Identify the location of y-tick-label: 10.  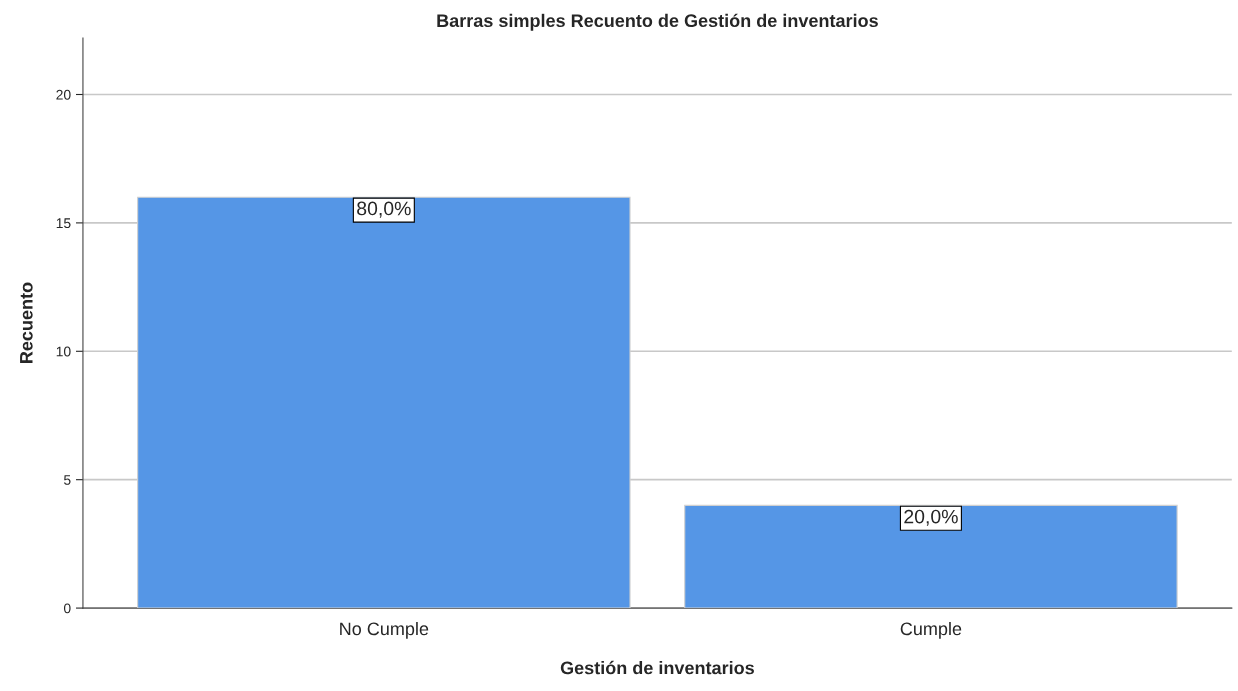
(63, 351).